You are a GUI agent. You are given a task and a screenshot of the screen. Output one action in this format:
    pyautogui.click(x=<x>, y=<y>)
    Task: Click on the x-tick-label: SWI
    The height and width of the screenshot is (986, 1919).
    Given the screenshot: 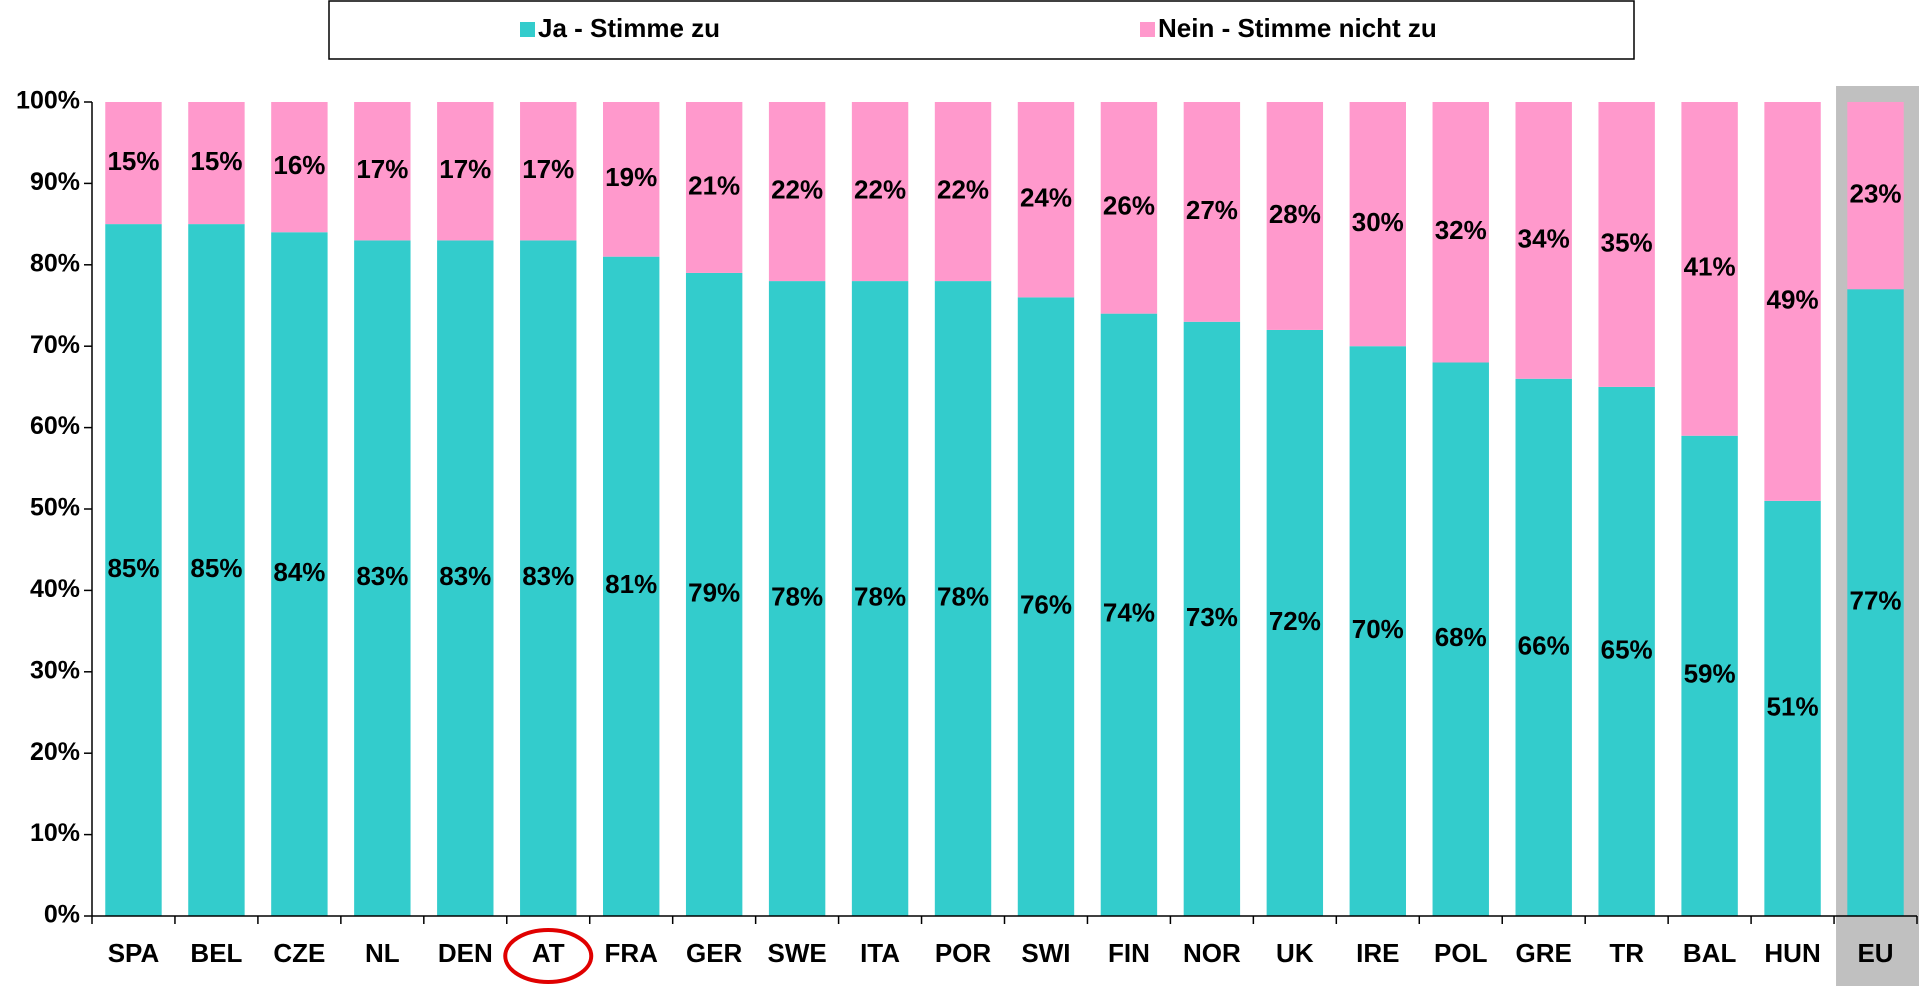 What is the action you would take?
    pyautogui.click(x=1045, y=953)
    